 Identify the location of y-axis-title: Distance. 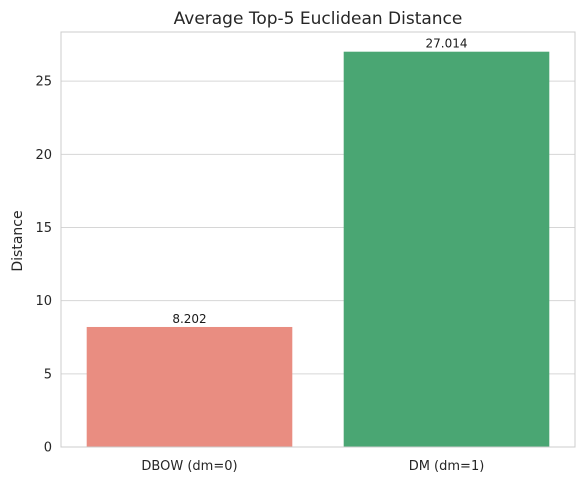
(18, 240).